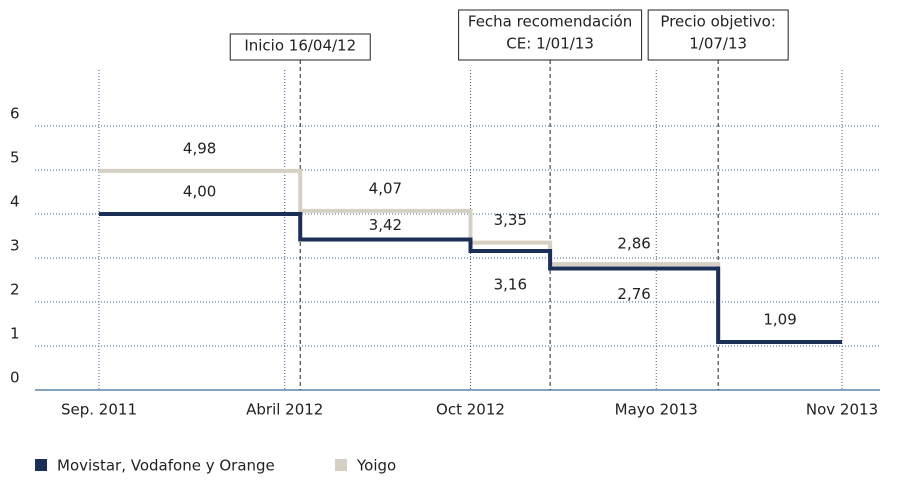 This screenshot has height=480, width=922. Describe the element at coordinates (15, 378) in the screenshot. I see `y-tick-label: 0` at that location.